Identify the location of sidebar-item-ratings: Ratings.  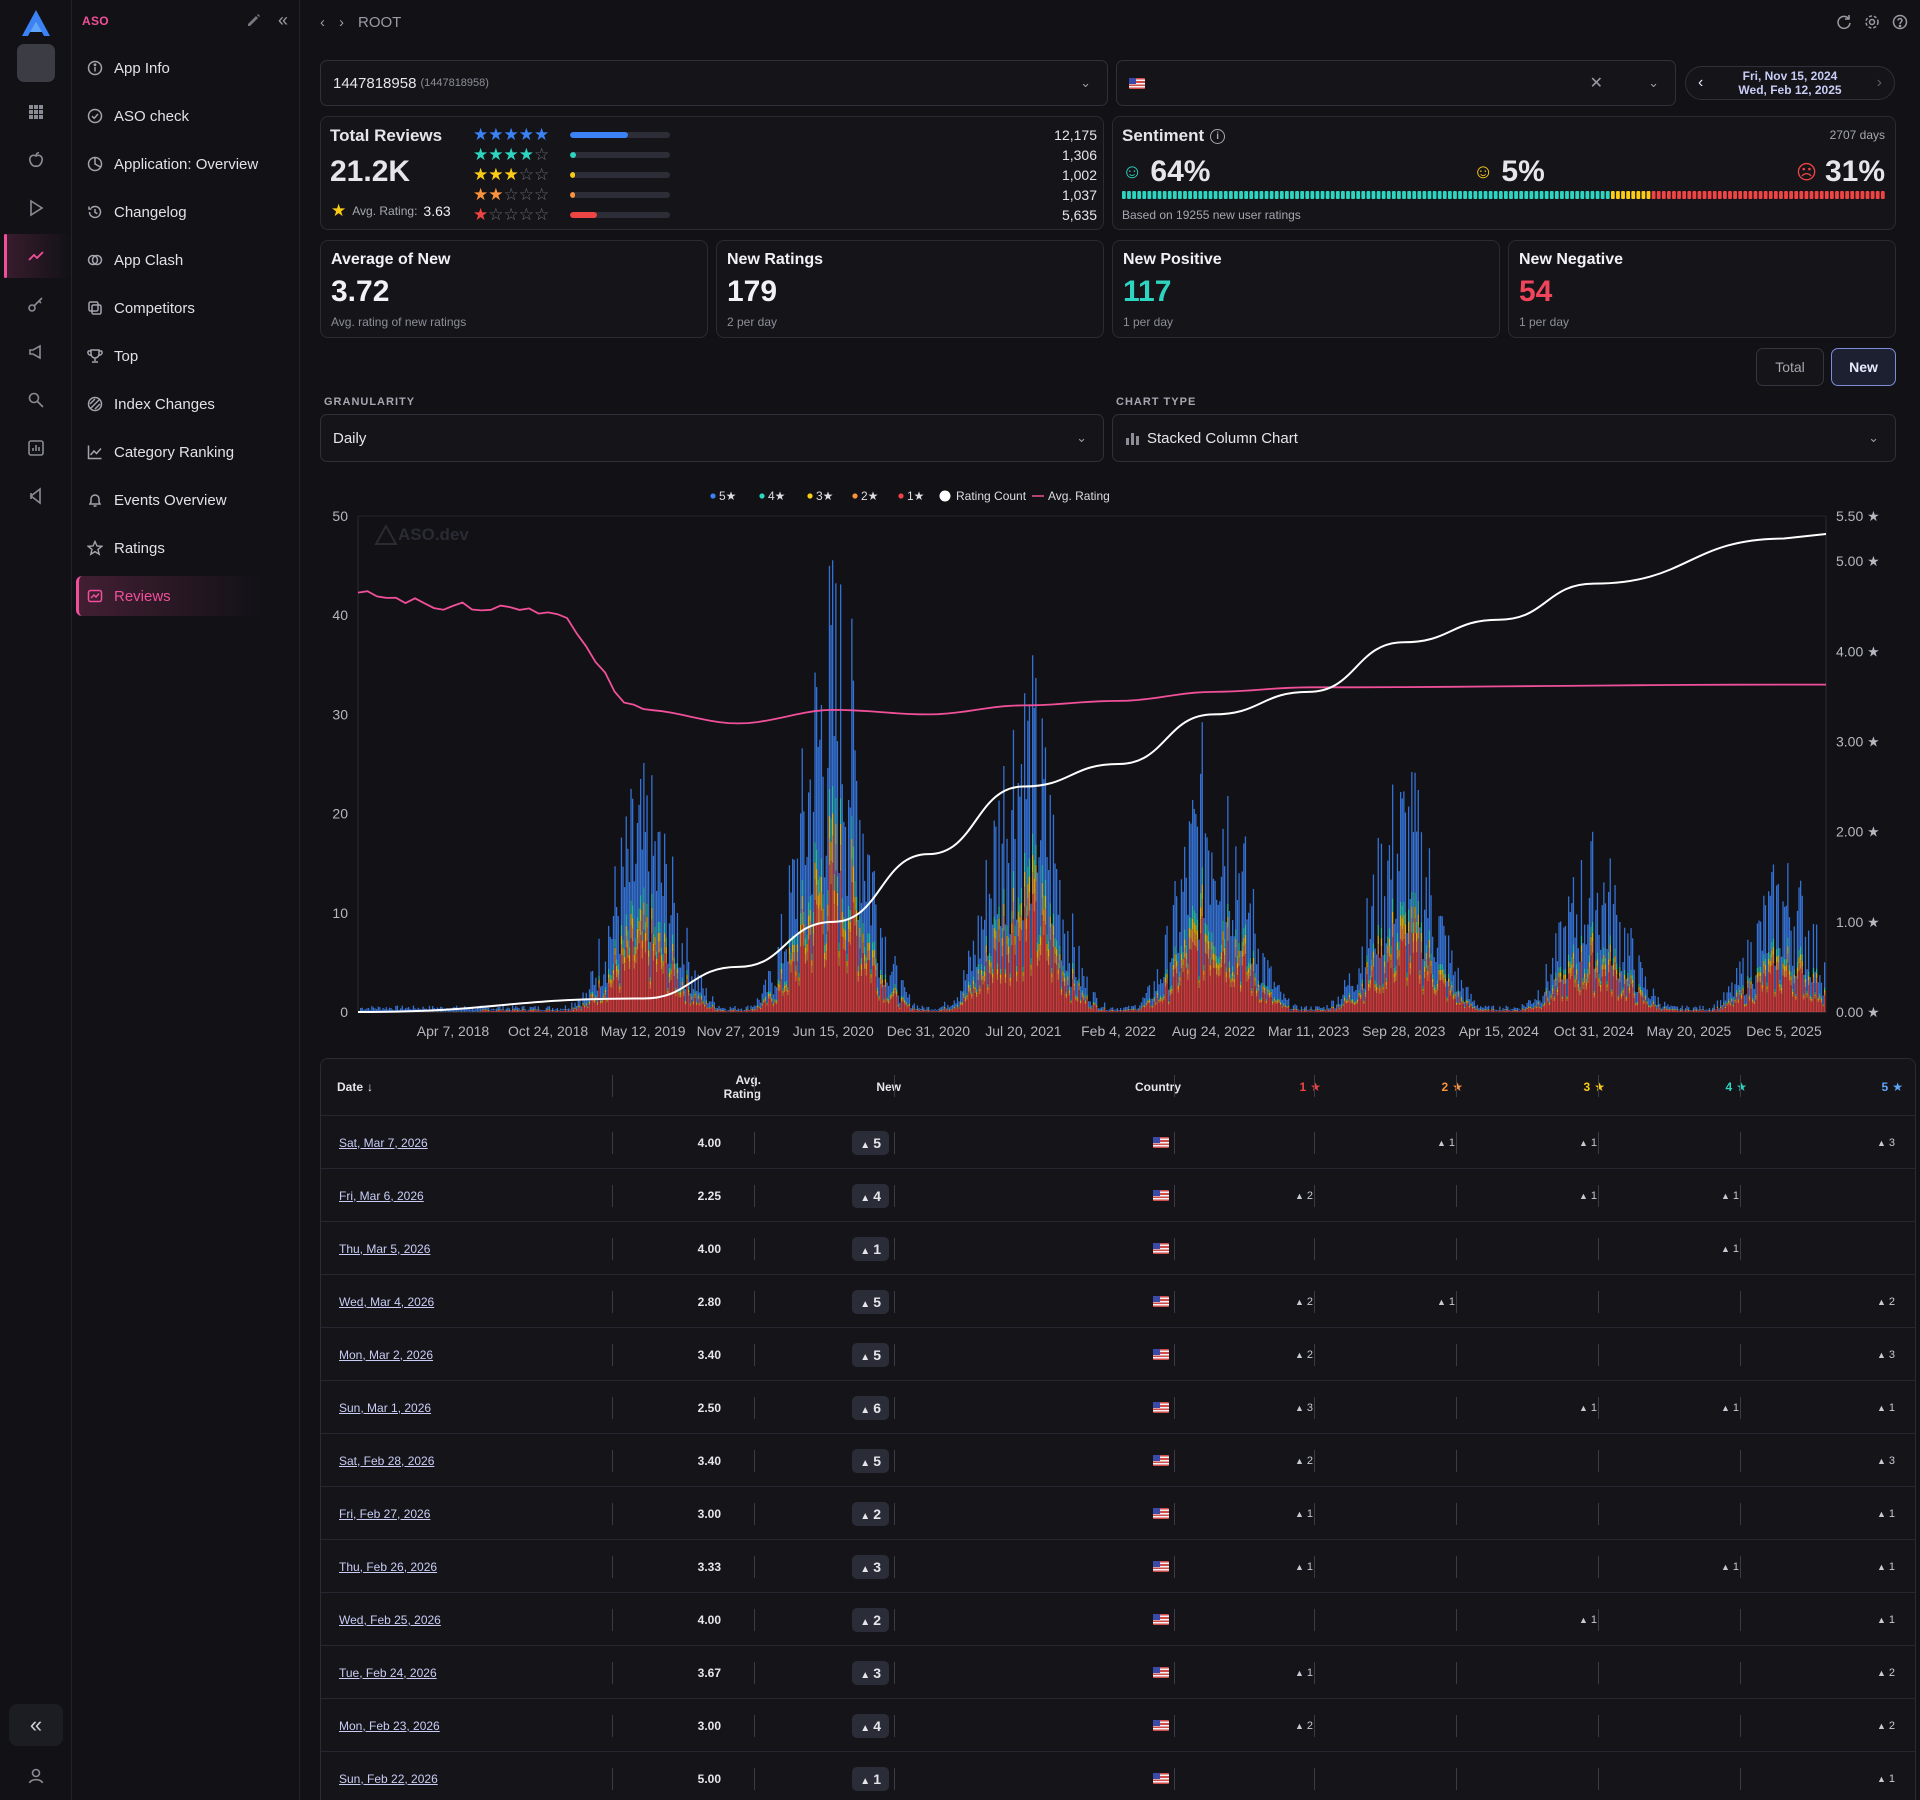
(186, 548).